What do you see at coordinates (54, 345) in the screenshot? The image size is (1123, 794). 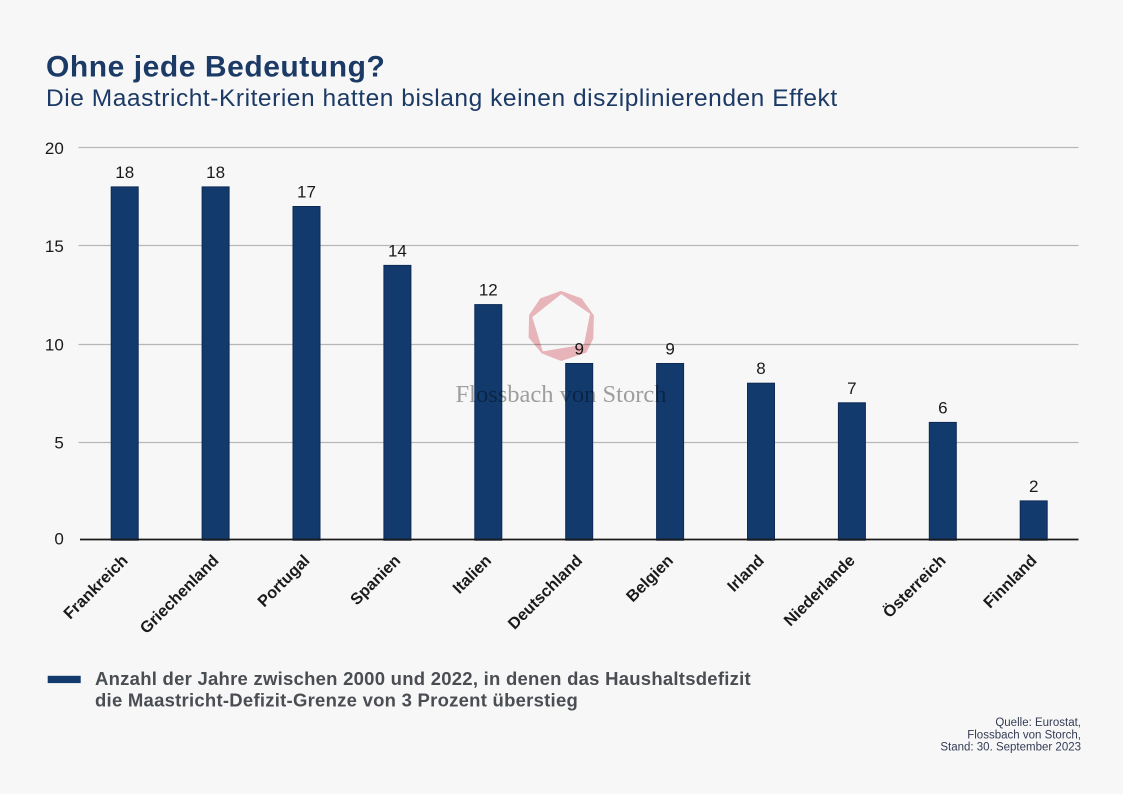 I see `svg-text: 10` at bounding box center [54, 345].